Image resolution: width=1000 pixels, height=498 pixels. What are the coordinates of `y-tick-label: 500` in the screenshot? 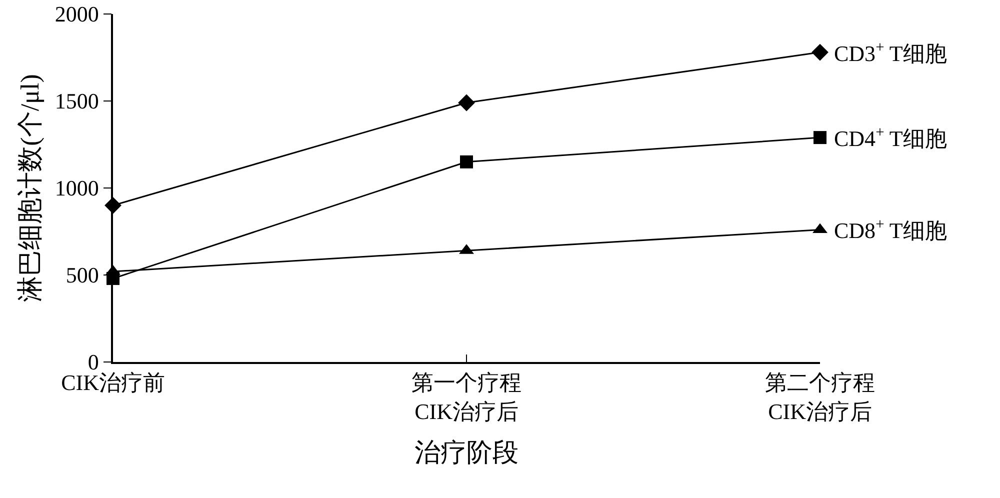 It's located at (82, 275).